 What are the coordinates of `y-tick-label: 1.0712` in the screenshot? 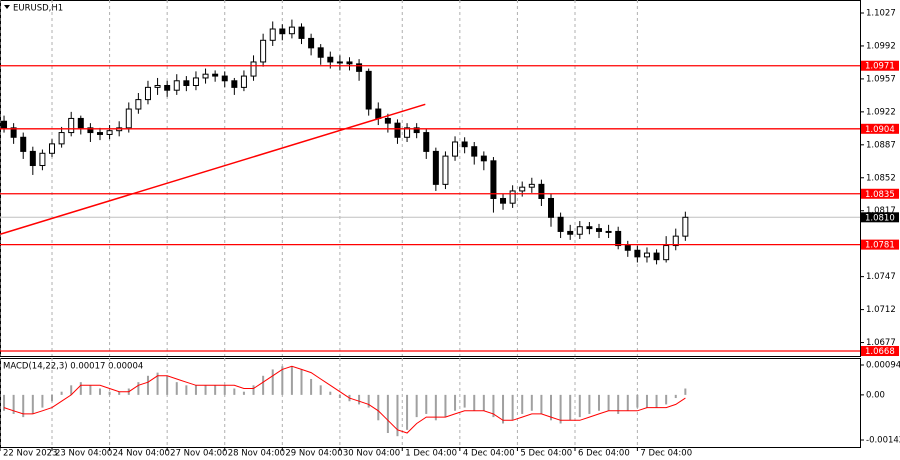 It's located at (881, 310).